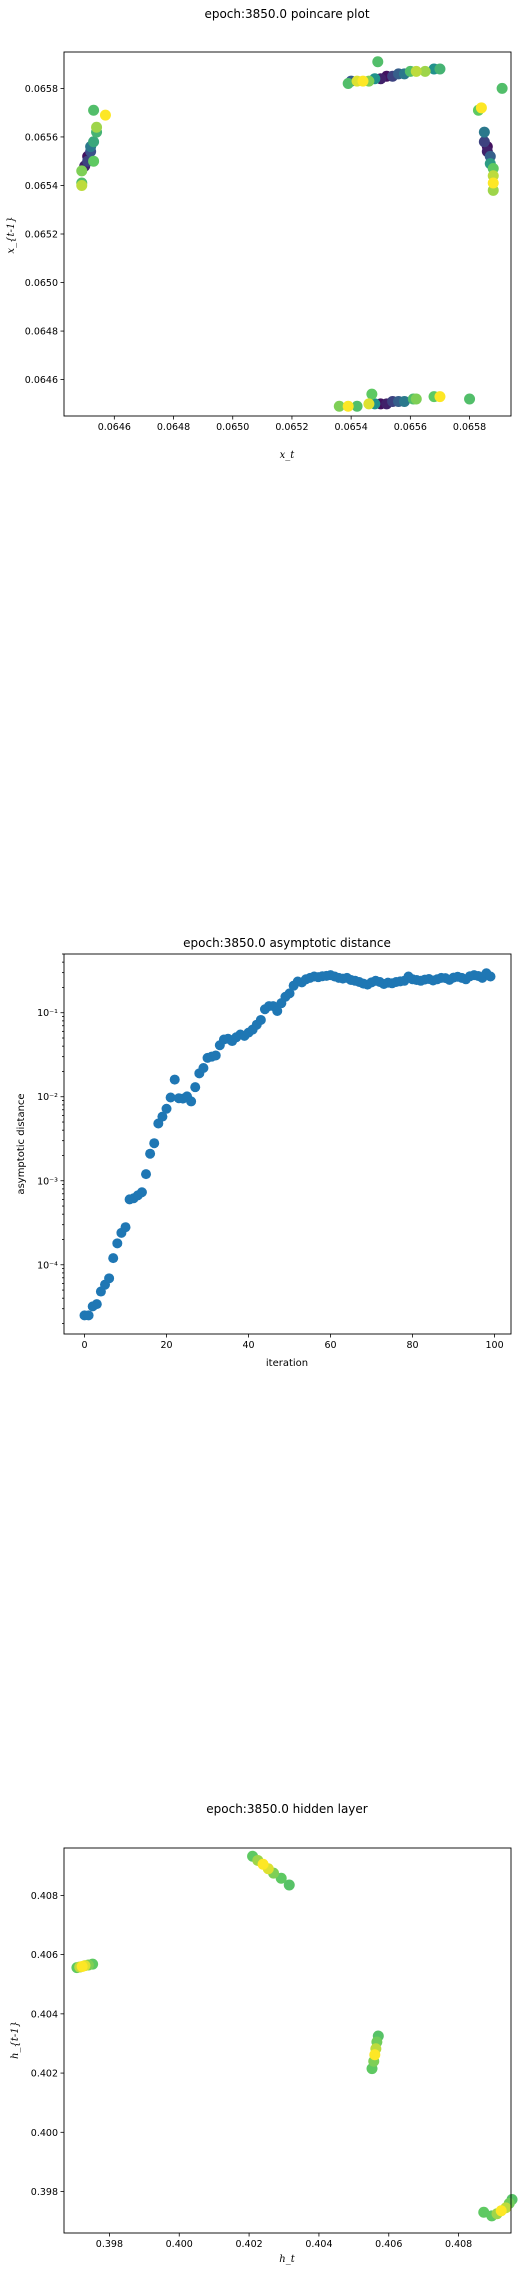 The width and height of the screenshot is (518, 2270). I want to click on x-axis: 0.398 0.400 0.402 0.404 0.406 0.408, so click(284, 2241).